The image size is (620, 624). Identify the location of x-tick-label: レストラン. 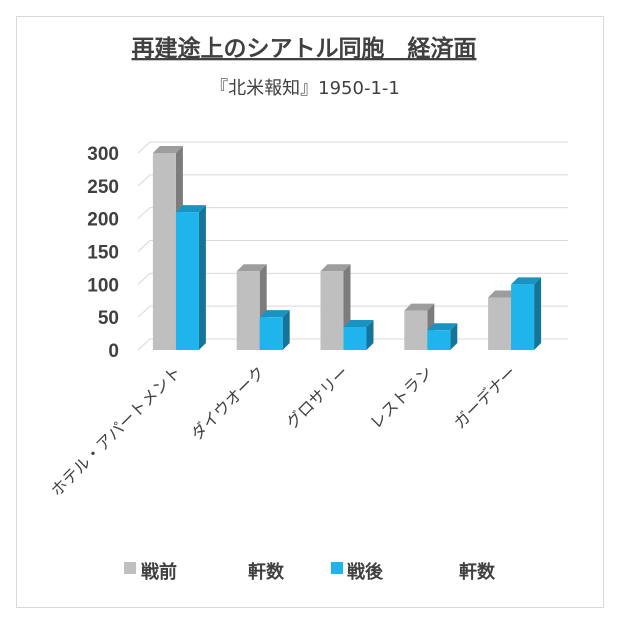
(401, 397).